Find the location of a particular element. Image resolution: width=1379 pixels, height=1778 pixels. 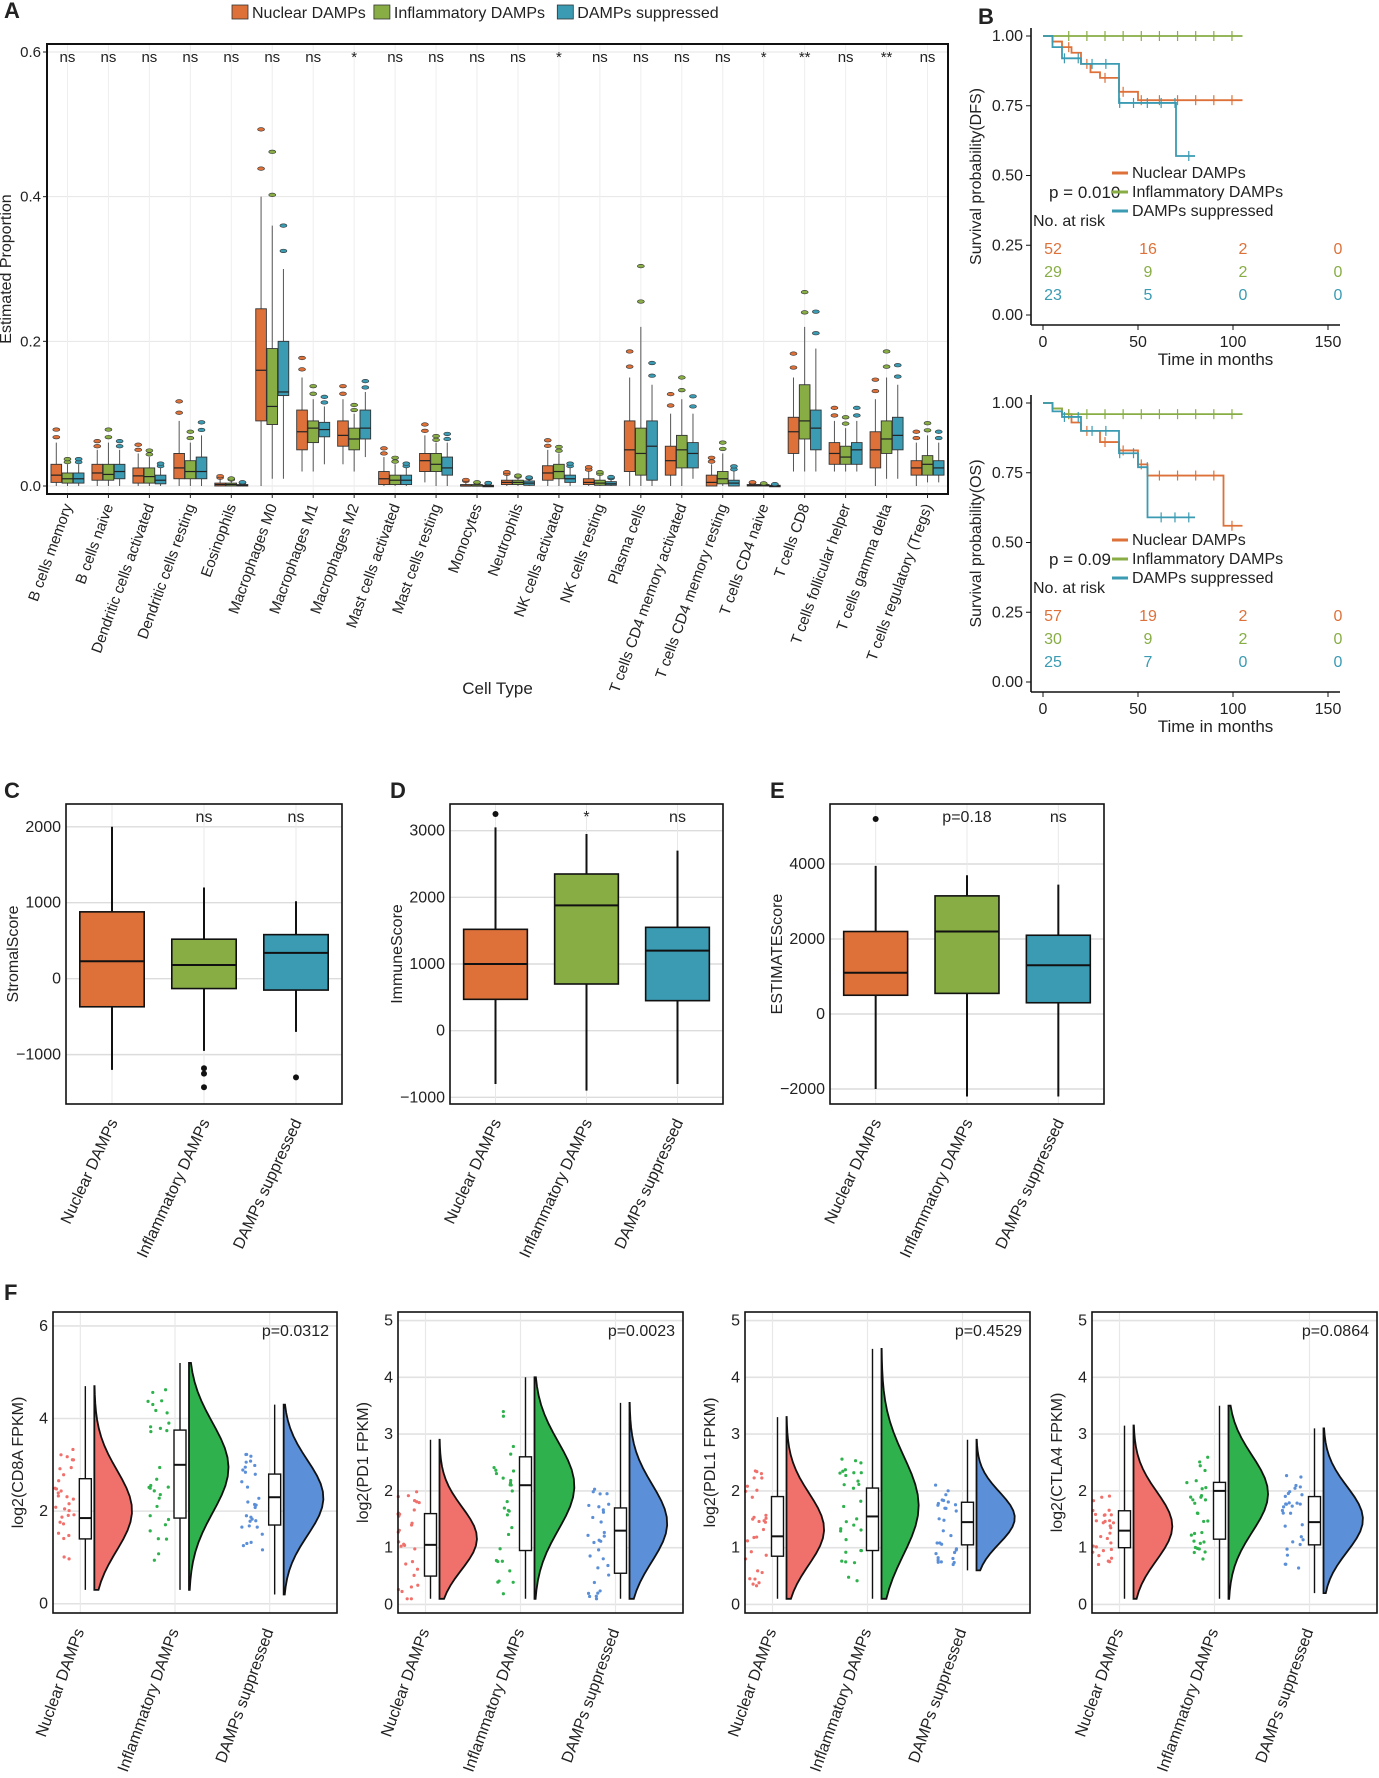

a-significance: * is located at coordinates (764, 57).